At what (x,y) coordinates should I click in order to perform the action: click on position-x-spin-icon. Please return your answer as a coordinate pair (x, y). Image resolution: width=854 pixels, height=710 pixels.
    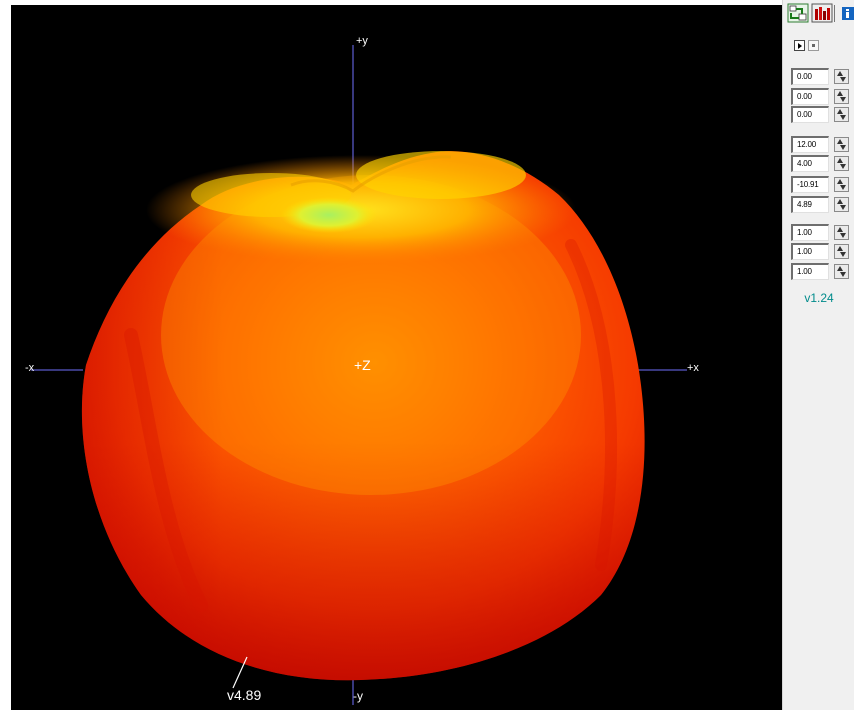
    Looking at the image, I should click on (841, 76).